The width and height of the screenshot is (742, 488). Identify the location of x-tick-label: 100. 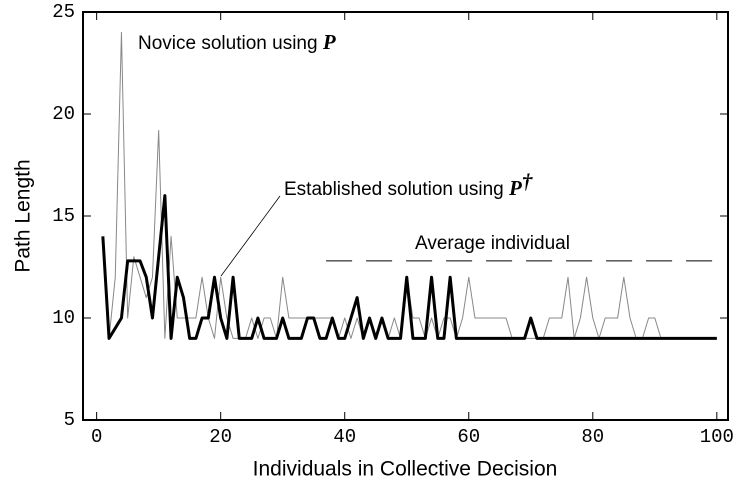
(717, 437).